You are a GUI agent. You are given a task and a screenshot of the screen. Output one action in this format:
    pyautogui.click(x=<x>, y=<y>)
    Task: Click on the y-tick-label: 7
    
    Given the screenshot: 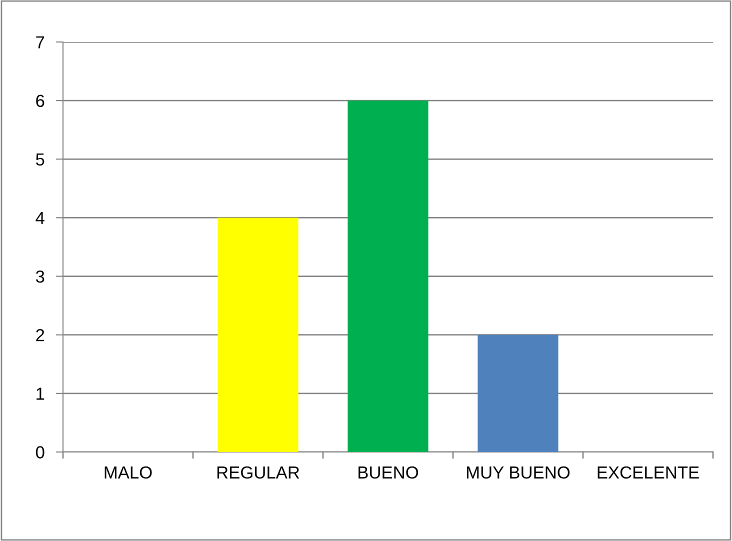 What is the action you would take?
    pyautogui.click(x=40, y=42)
    